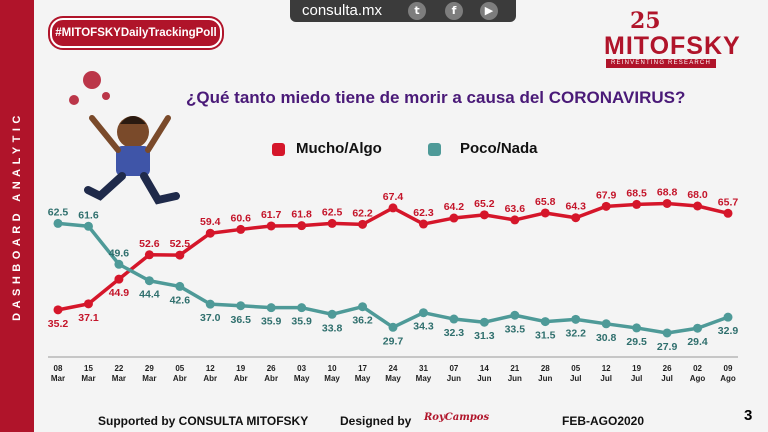  What do you see at coordinates (603, 421) in the screenshot?
I see `period-label: FEB-AGO2020` at bounding box center [603, 421].